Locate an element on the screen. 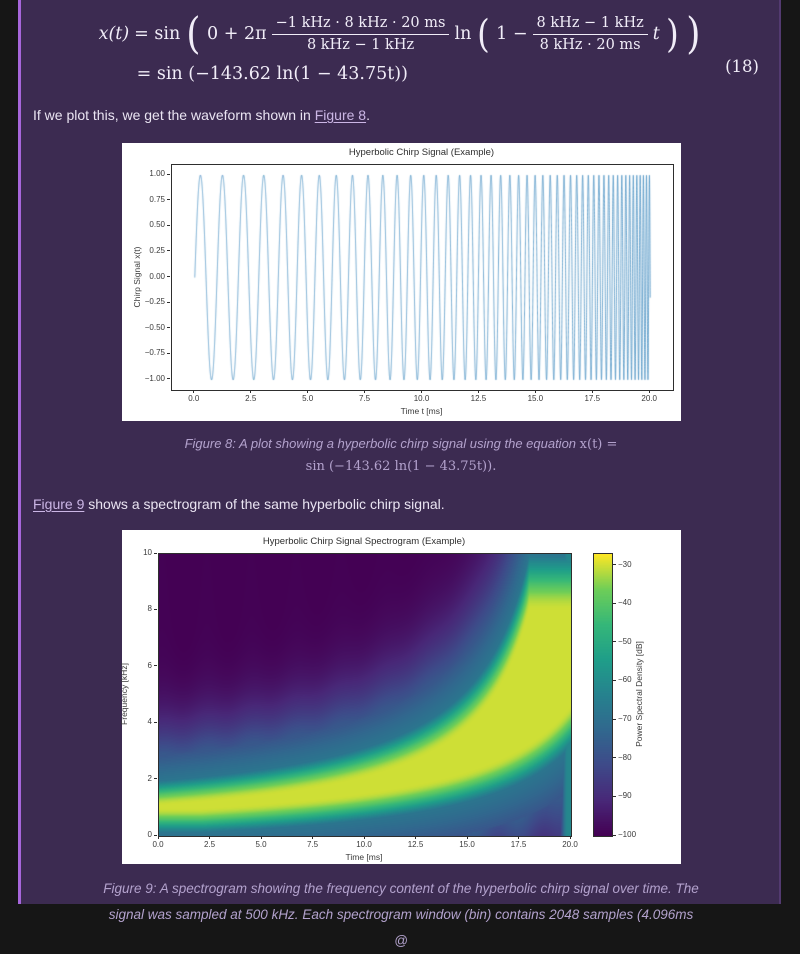 Image resolution: width=800 pixels, height=954 pixels. chart-title: Hyperbolic Chirp Signal (Example) is located at coordinates (421, 152).